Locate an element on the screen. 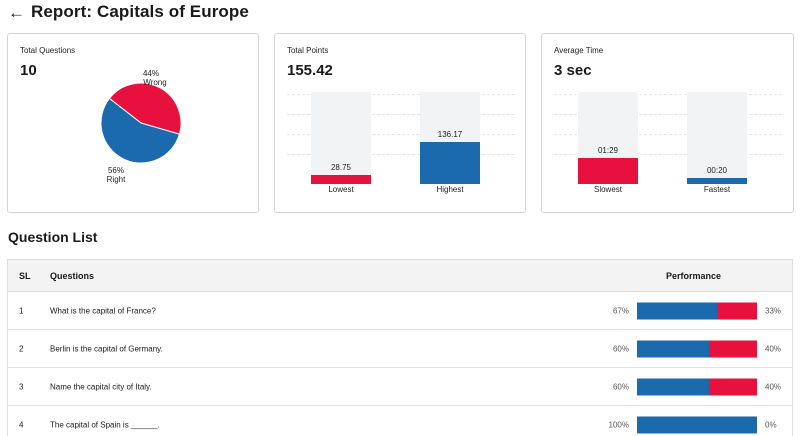 This screenshot has width=800, height=436. row-sl: 1 is located at coordinates (21, 310).